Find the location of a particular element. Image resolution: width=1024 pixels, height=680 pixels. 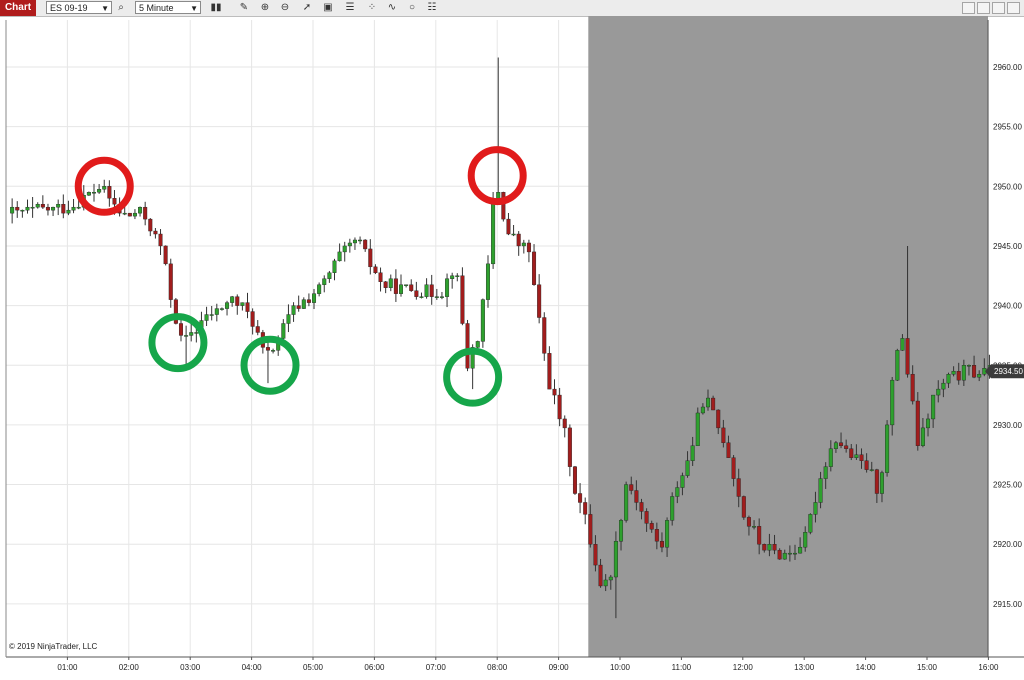

interval-value: 5 Minute is located at coordinates (156, 8).